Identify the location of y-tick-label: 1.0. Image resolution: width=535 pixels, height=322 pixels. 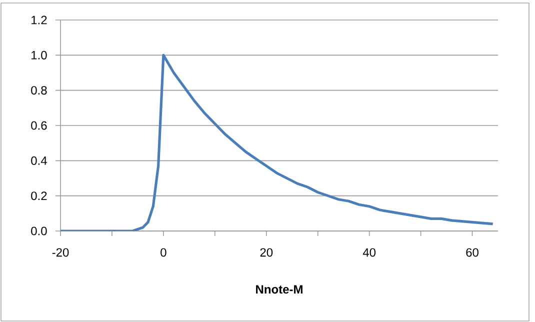
(39, 55).